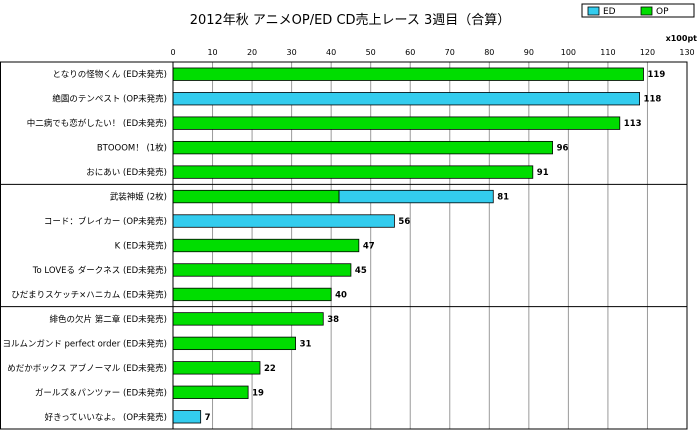  Describe the element at coordinates (609, 12) in the screenshot. I see `legend-label-ed: ED` at that location.